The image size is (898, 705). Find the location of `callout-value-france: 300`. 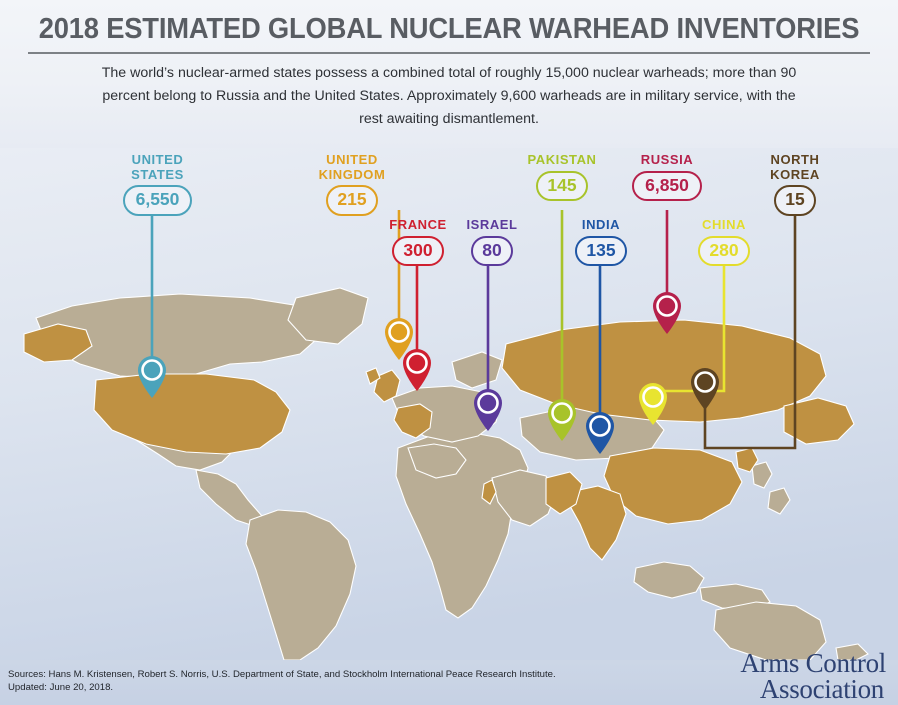

callout-value-france: 300 is located at coordinates (418, 250).